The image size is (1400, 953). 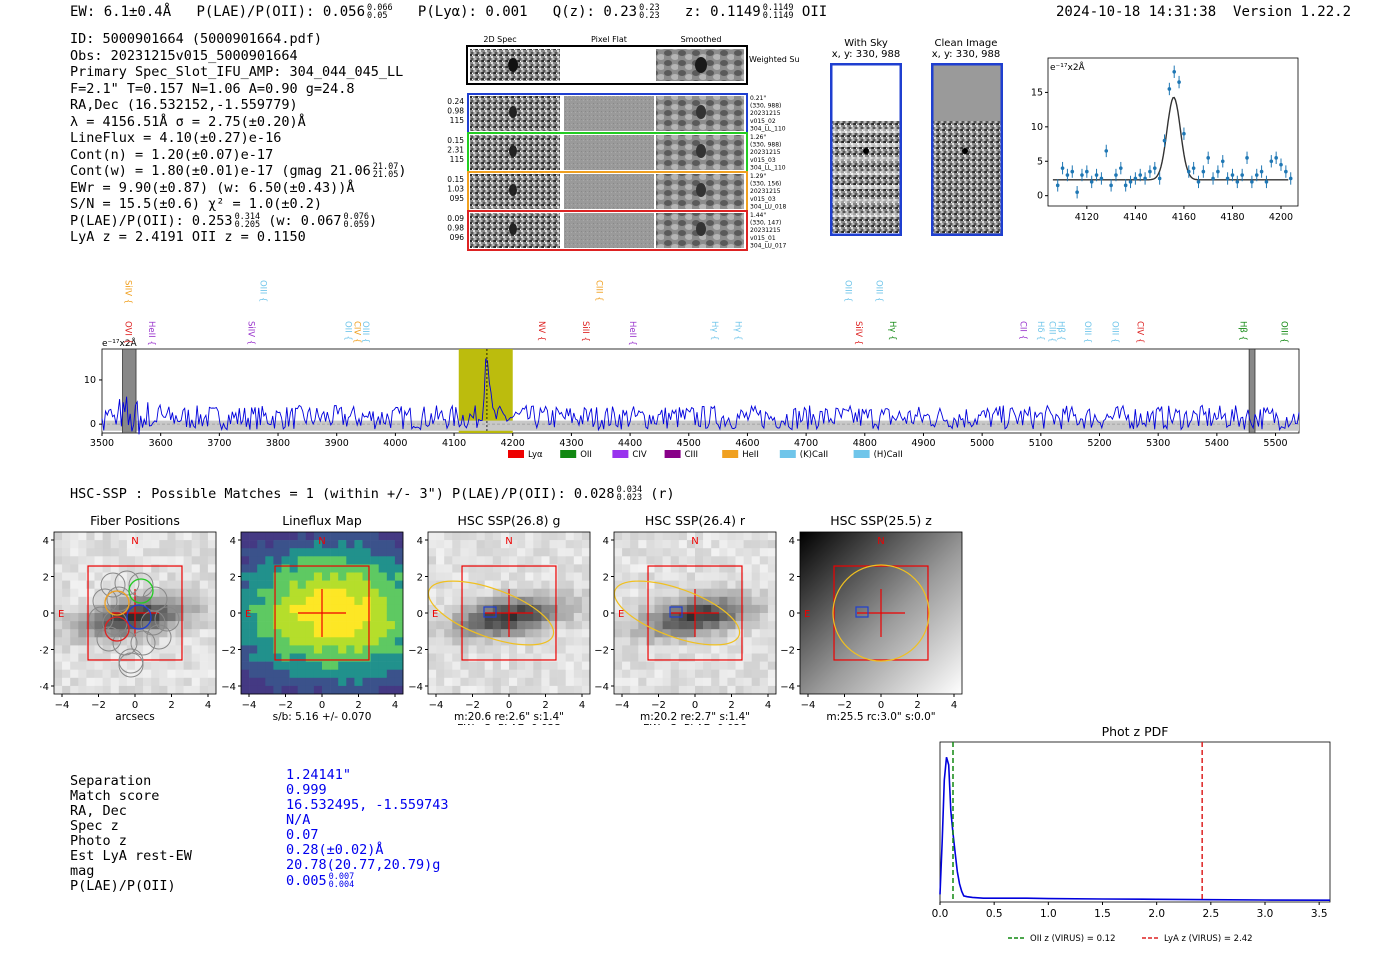 What do you see at coordinates (701, 190) in the screenshot?
I see `spec2d-row-source-smoothed` at bounding box center [701, 190].